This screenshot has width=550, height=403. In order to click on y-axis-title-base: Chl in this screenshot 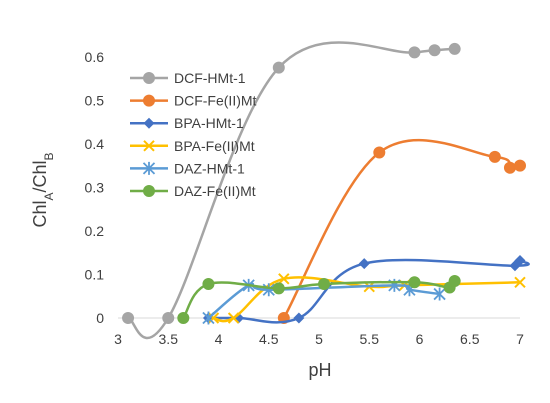, I will do `click(40, 214)`.